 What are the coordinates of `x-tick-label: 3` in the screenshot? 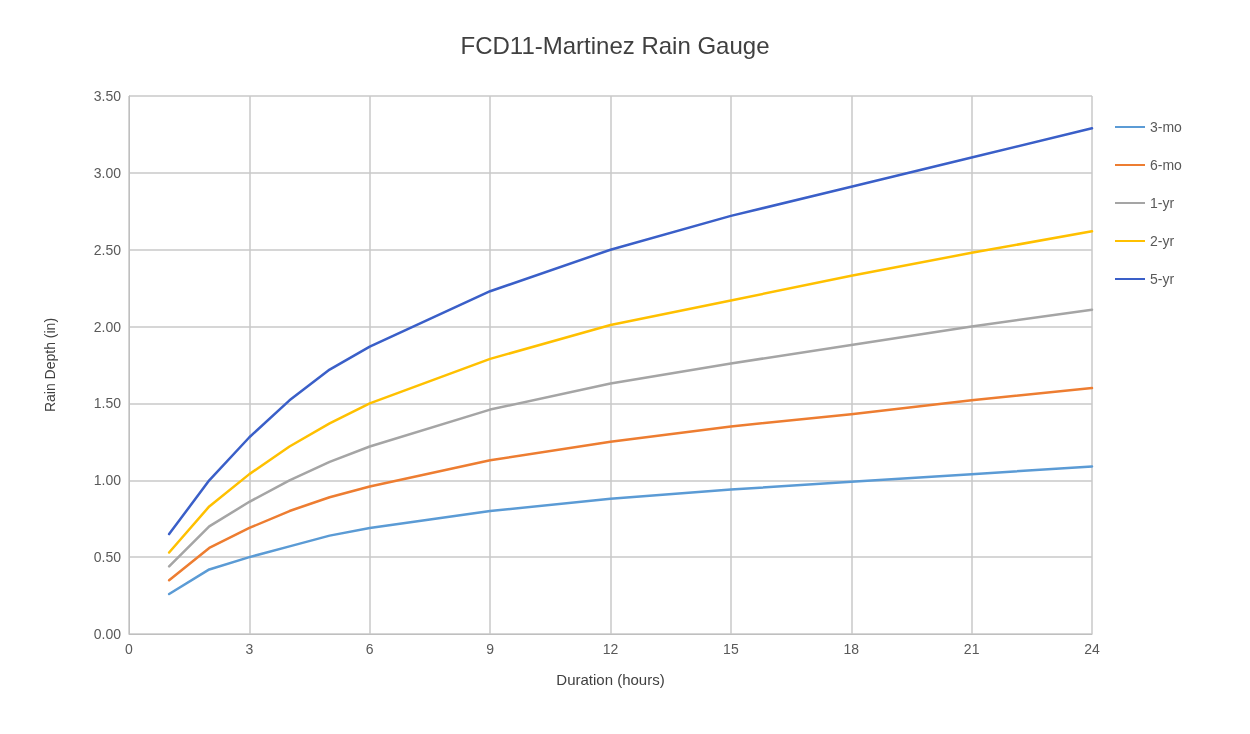 It's located at (249, 649).